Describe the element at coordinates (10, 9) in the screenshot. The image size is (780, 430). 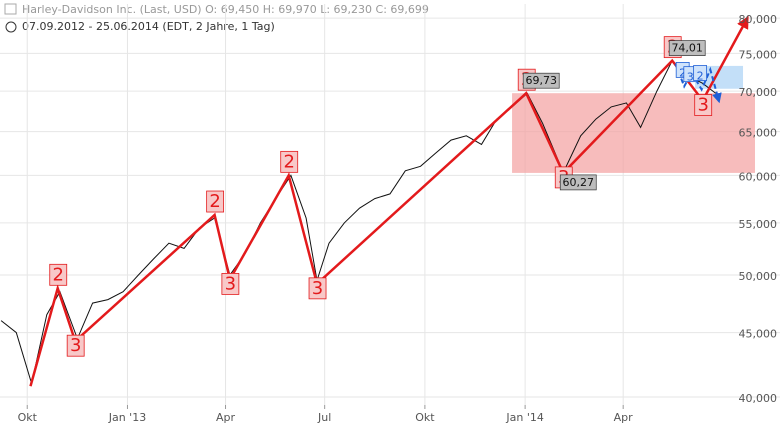
I see `logo-icon` at that location.